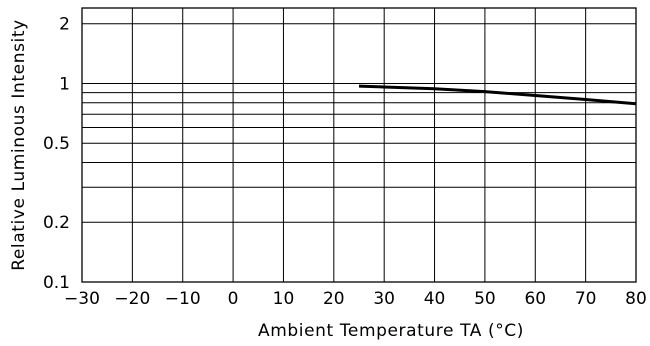 The width and height of the screenshot is (650, 346). I want to click on x-tick-label: 10, so click(284, 299).